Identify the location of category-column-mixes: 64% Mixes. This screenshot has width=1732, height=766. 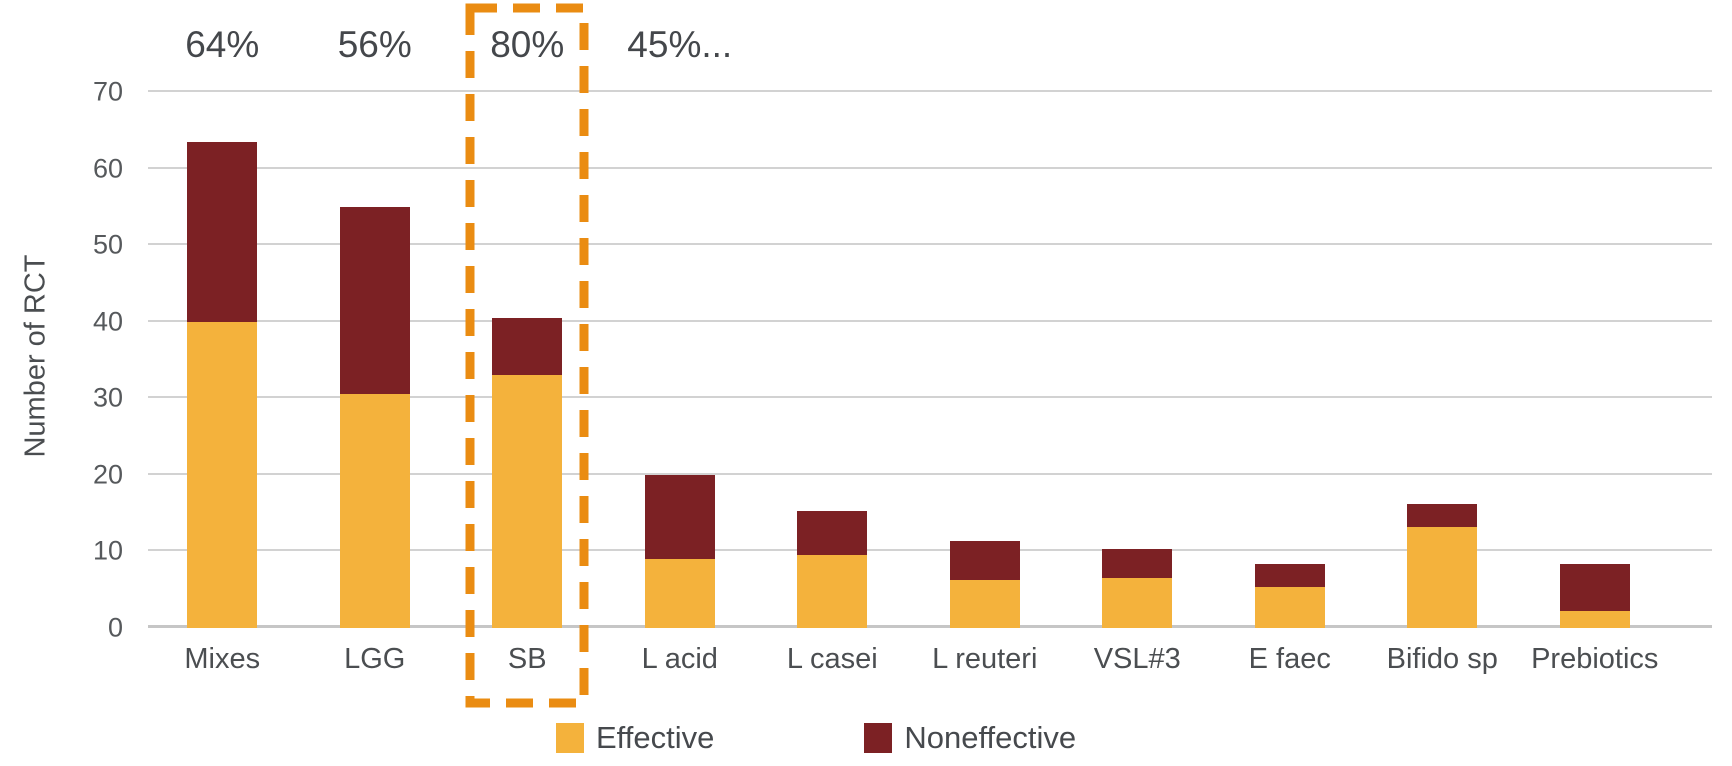
(222, 350).